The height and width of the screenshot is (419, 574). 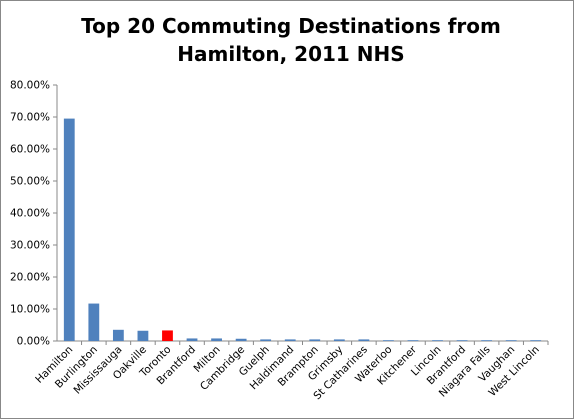 What do you see at coordinates (118, 335) in the screenshot?
I see `bar-mississauga` at bounding box center [118, 335].